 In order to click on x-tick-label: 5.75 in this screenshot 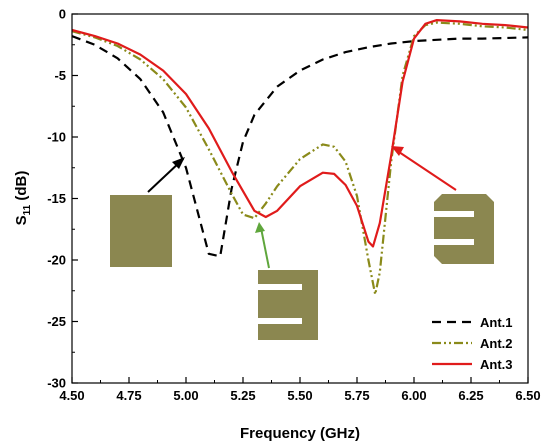, I will do `click(356, 395)`.